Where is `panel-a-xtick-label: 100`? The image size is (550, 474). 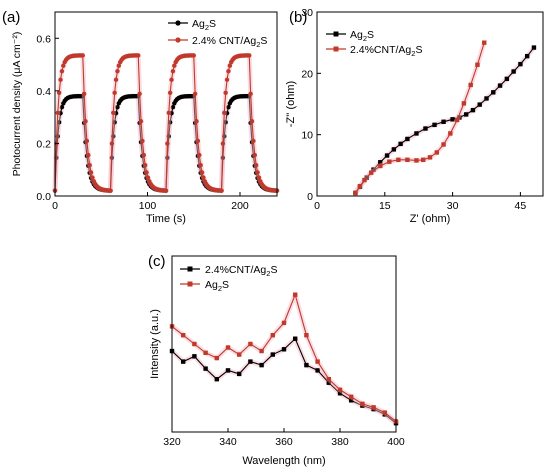
panel-a-xtick-label: 100 is located at coordinates (148, 206).